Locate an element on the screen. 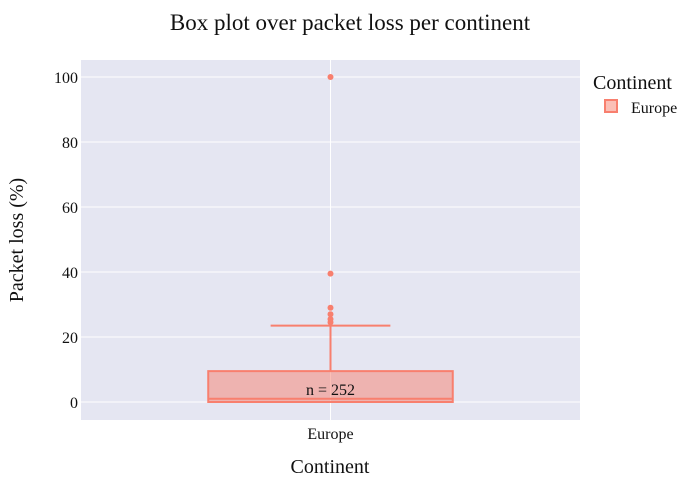 The width and height of the screenshot is (700, 500). legend-swatch is located at coordinates (611, 106).